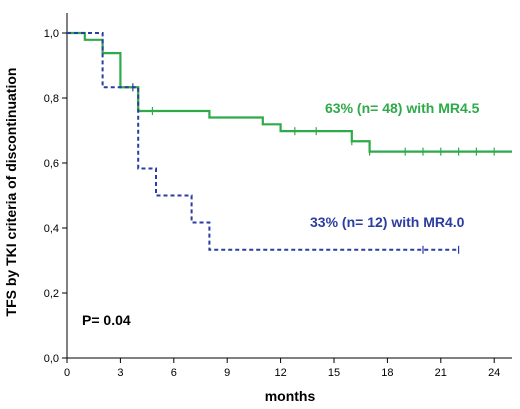 This screenshot has height=409, width=520. What do you see at coordinates (174, 373) in the screenshot?
I see `x-tick-label: 6` at bounding box center [174, 373].